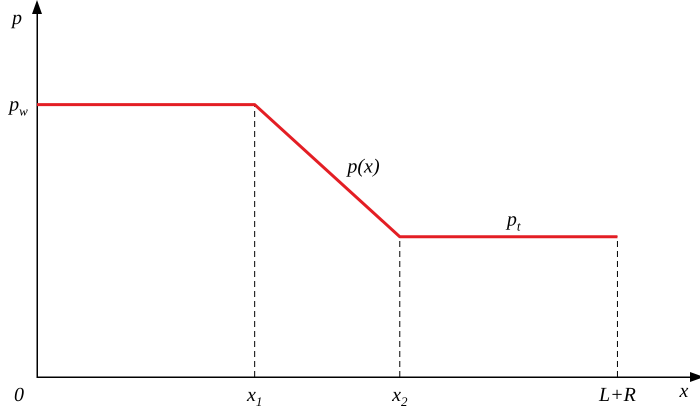 Image resolution: width=700 pixels, height=412 pixels. I want to click on annotation: p(x), so click(362, 167).